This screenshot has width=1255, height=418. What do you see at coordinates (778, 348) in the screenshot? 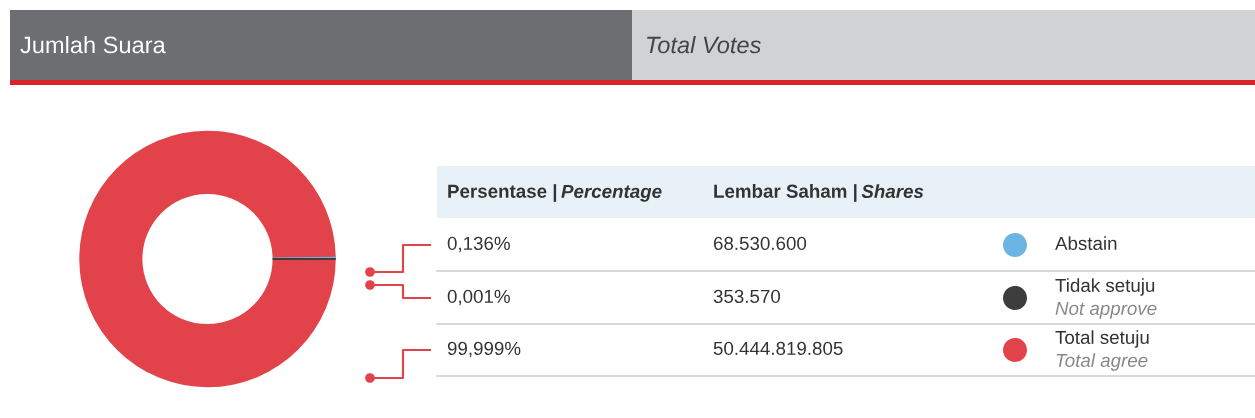
I see `data-label: 50.444.819.805` at bounding box center [778, 348].